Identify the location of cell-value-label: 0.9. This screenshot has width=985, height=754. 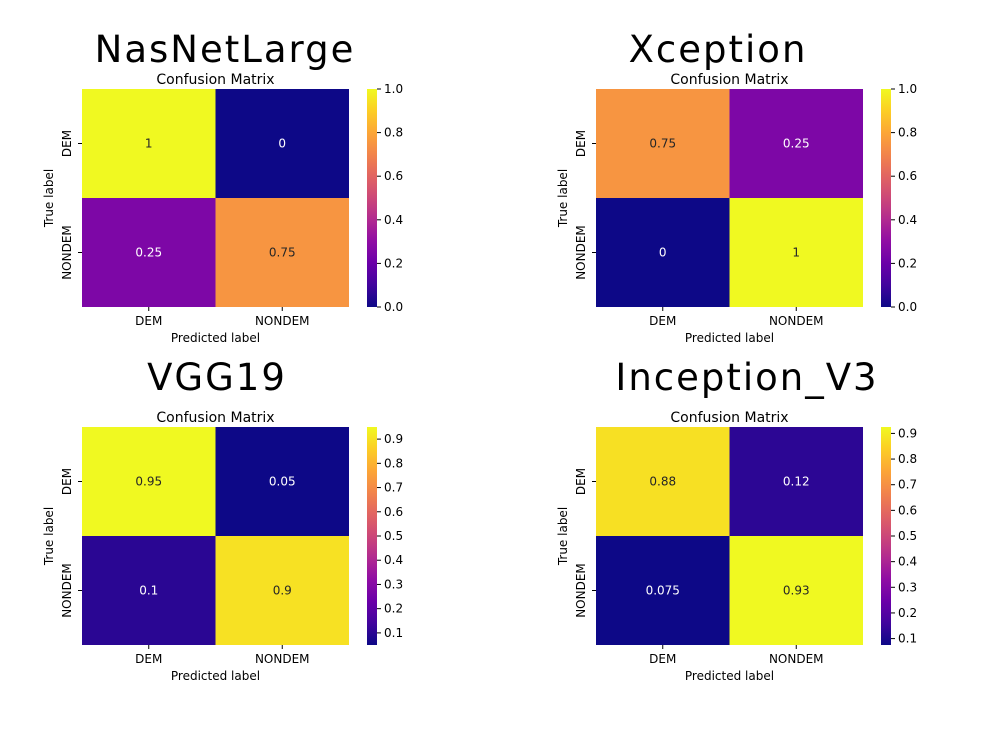
(282, 591).